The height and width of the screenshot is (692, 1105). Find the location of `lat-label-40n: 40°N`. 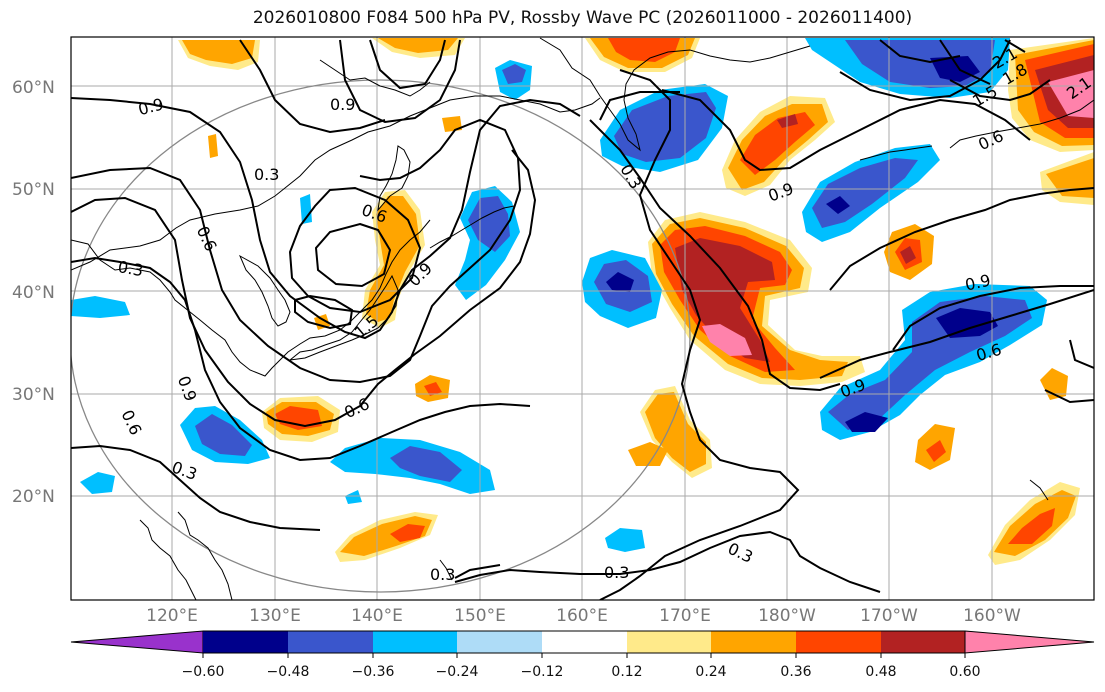

lat-label-40n: 40°N is located at coordinates (33, 293).